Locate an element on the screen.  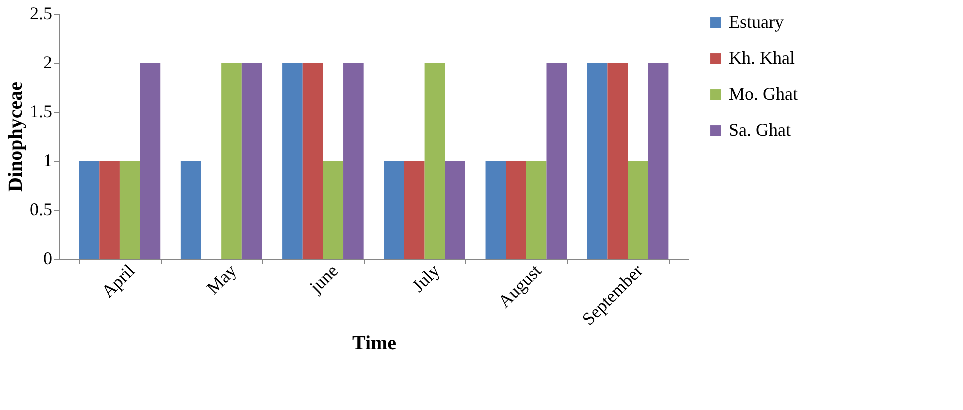
x-axis-title: Time is located at coordinates (374, 343).